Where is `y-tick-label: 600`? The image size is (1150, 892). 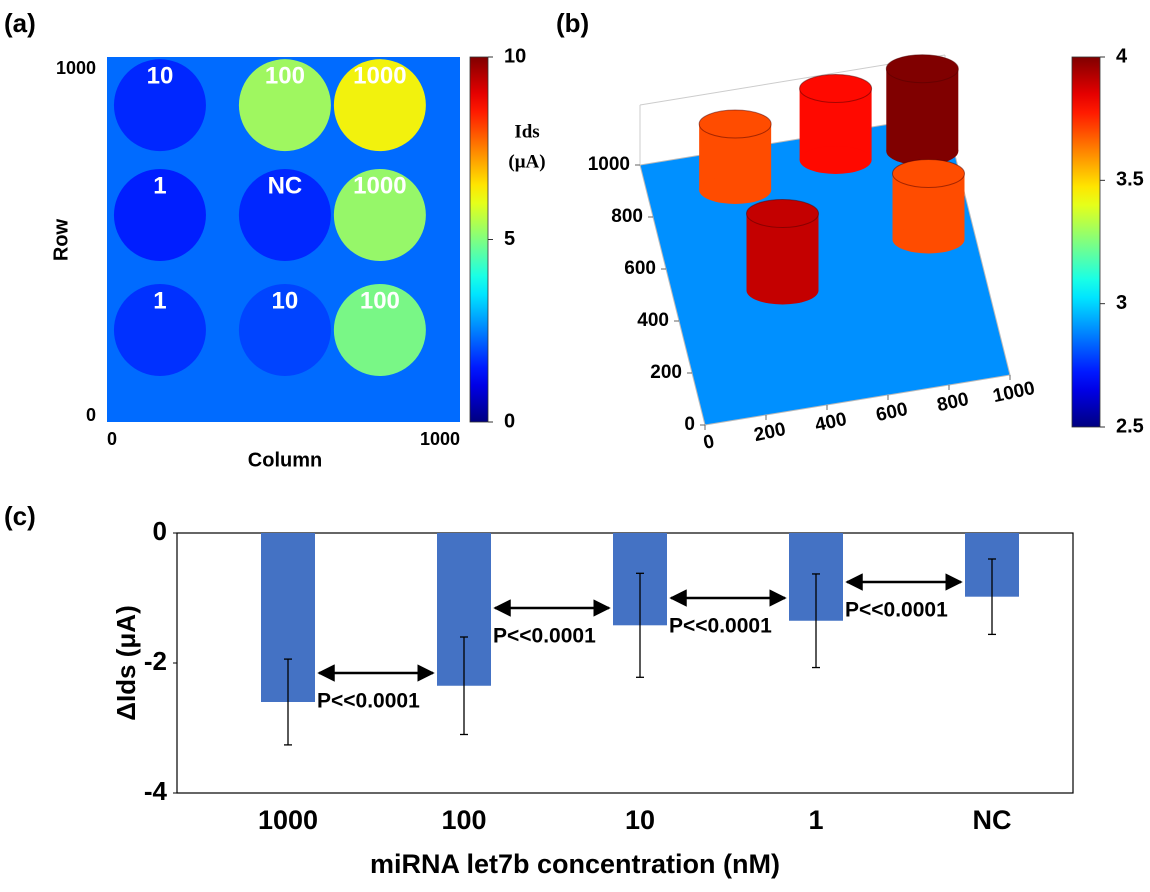
y-tick-label: 600 is located at coordinates (640, 268).